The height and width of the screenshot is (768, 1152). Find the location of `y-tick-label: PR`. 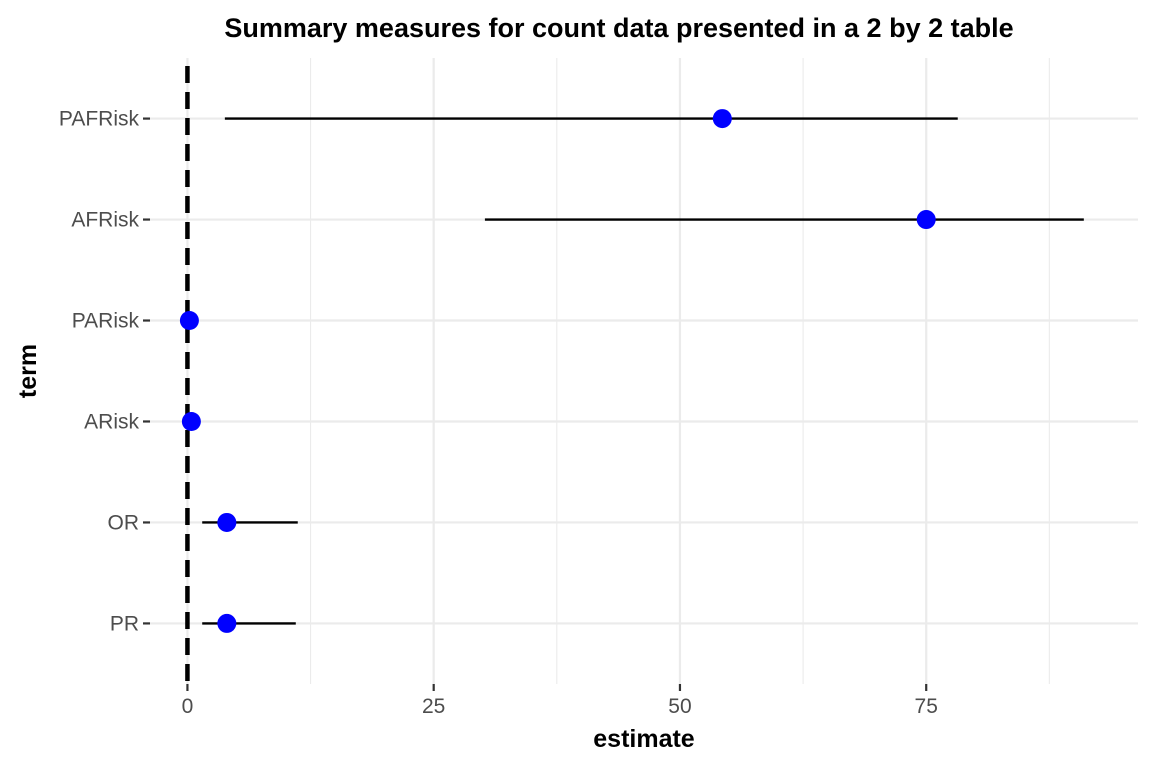

y-tick-label: PR is located at coordinates (124, 623).